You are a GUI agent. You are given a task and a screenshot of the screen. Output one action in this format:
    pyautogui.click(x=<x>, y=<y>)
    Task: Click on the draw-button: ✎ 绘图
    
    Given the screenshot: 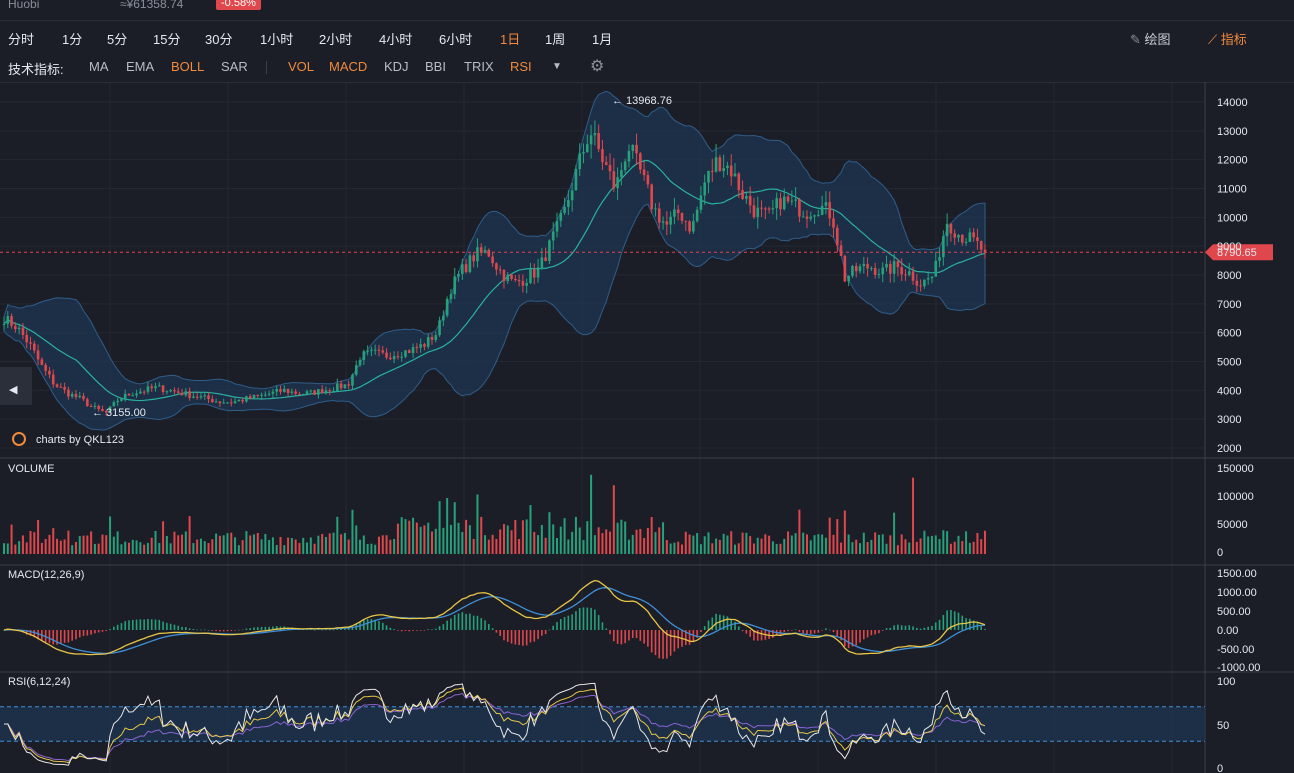 What is the action you would take?
    pyautogui.click(x=1150, y=38)
    